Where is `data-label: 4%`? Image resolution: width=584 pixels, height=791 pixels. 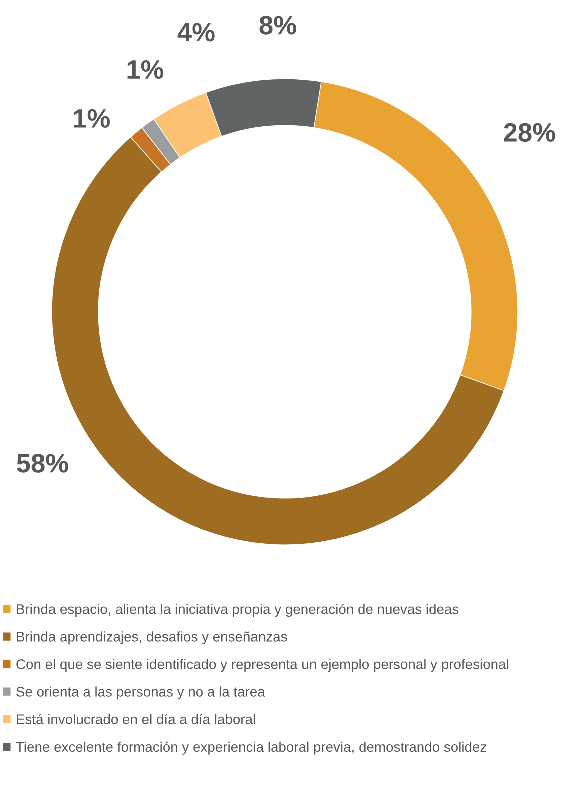
data-label: 4% is located at coordinates (196, 32).